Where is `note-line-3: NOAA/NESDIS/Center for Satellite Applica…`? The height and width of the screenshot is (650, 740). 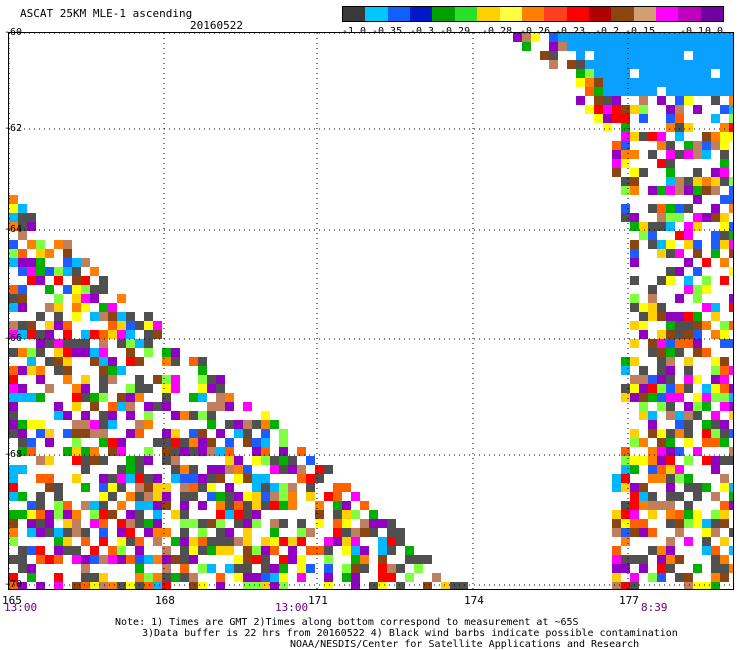
note-line-3: NOAA/NESDIS/Center for Satellite Applica… is located at coordinates (465, 644).